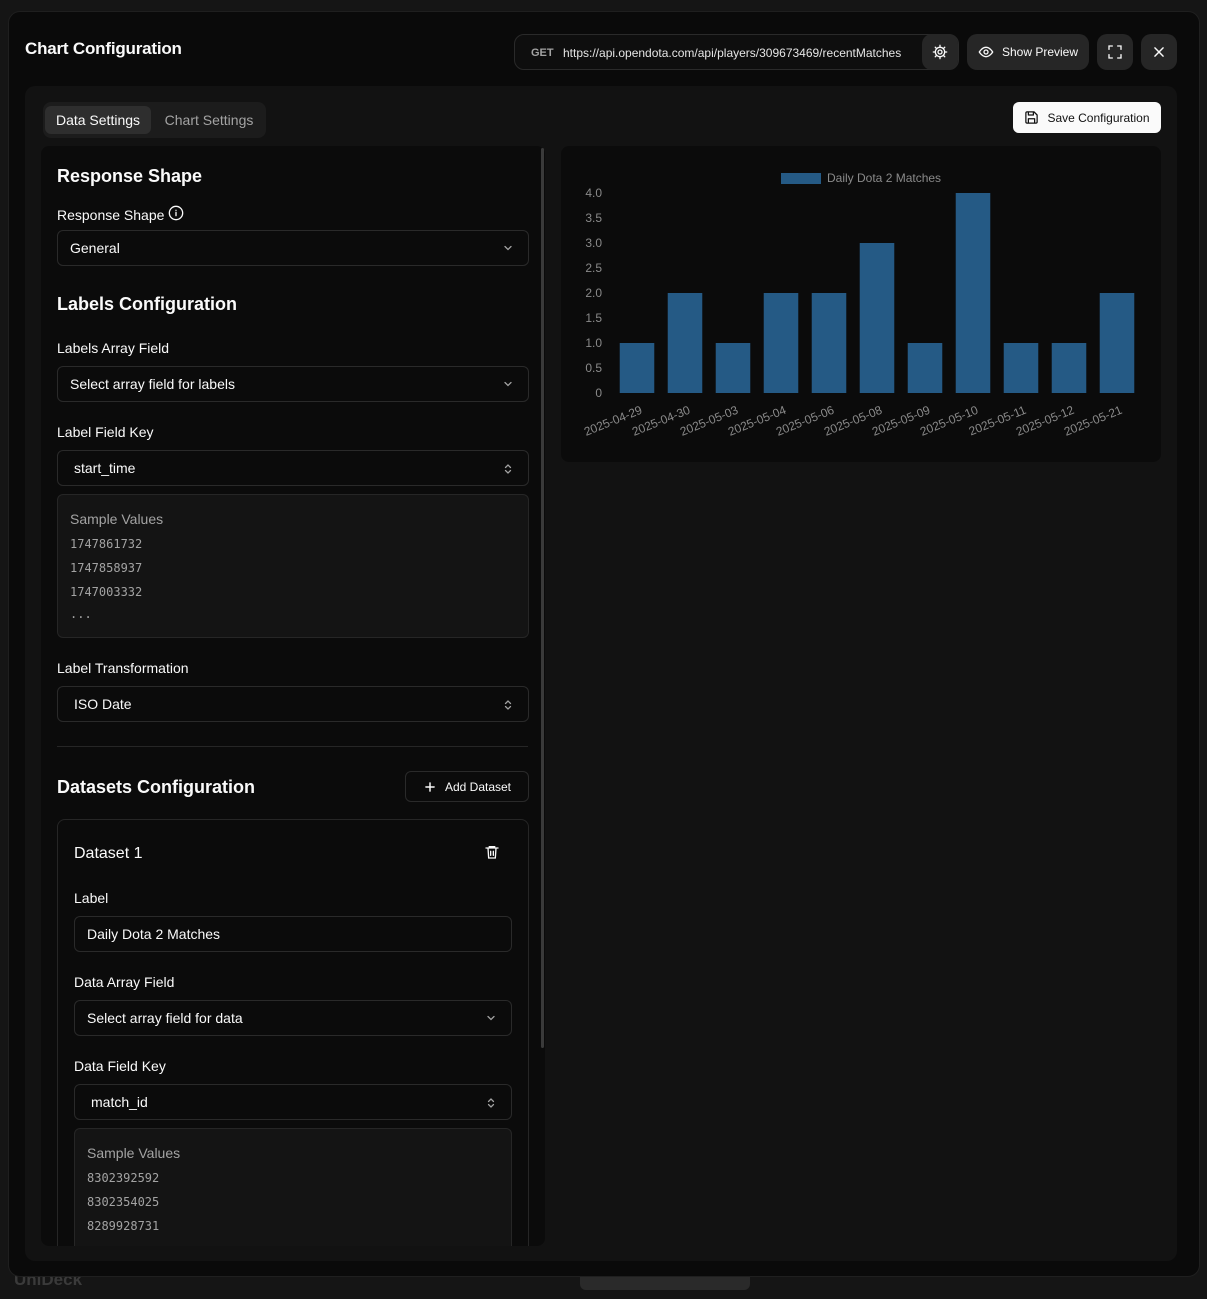  Describe the element at coordinates (1040, 52) in the screenshot. I see `show-preview-label: Show Preview` at that location.